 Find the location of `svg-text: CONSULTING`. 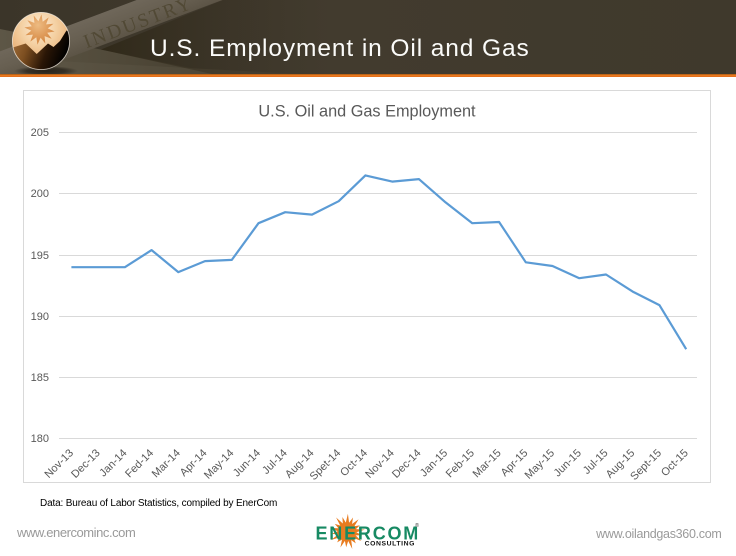

svg-text: CONSULTING is located at coordinates (390, 544).